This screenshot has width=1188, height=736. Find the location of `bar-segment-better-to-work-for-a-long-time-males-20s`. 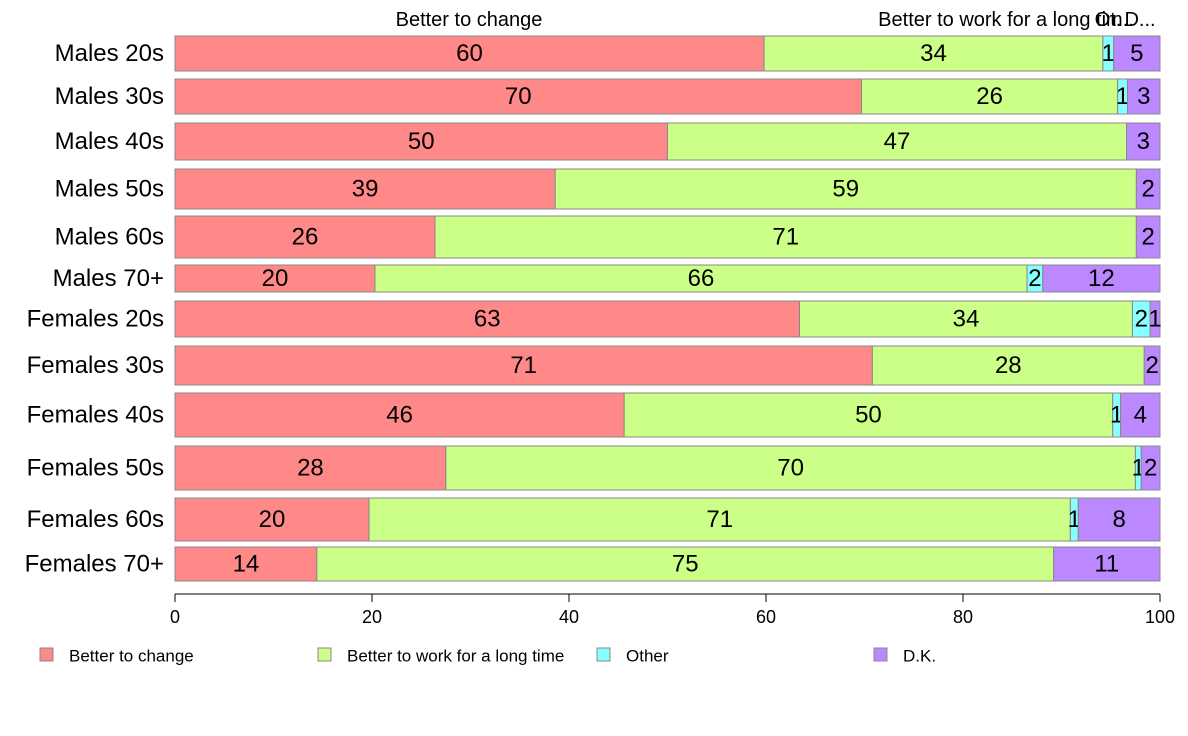

bar-segment-better-to-work-for-a-long-time-males-20s is located at coordinates (933, 53).